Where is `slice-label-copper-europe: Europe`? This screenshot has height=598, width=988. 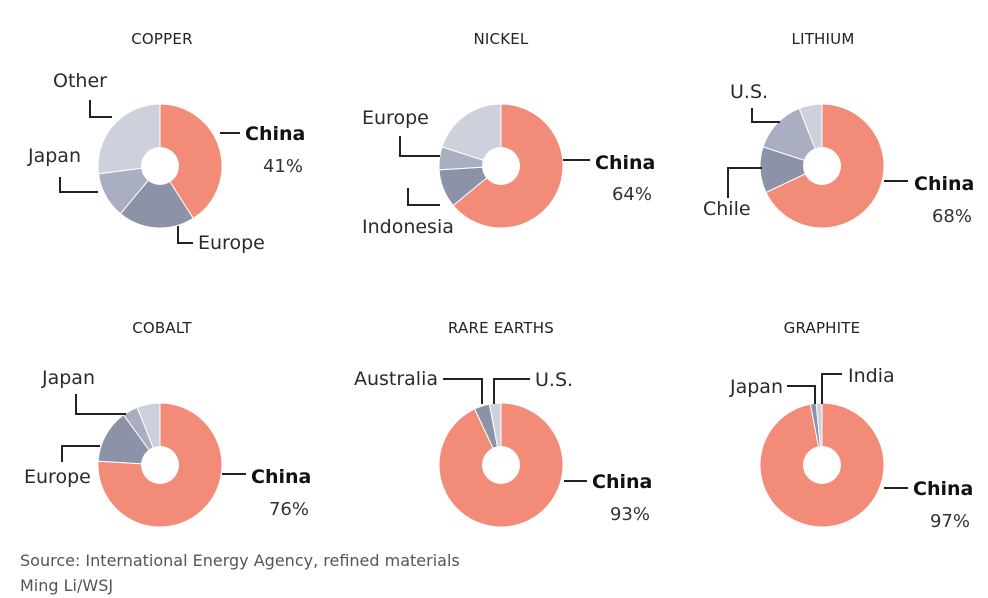 slice-label-copper-europe: Europe is located at coordinates (231, 243).